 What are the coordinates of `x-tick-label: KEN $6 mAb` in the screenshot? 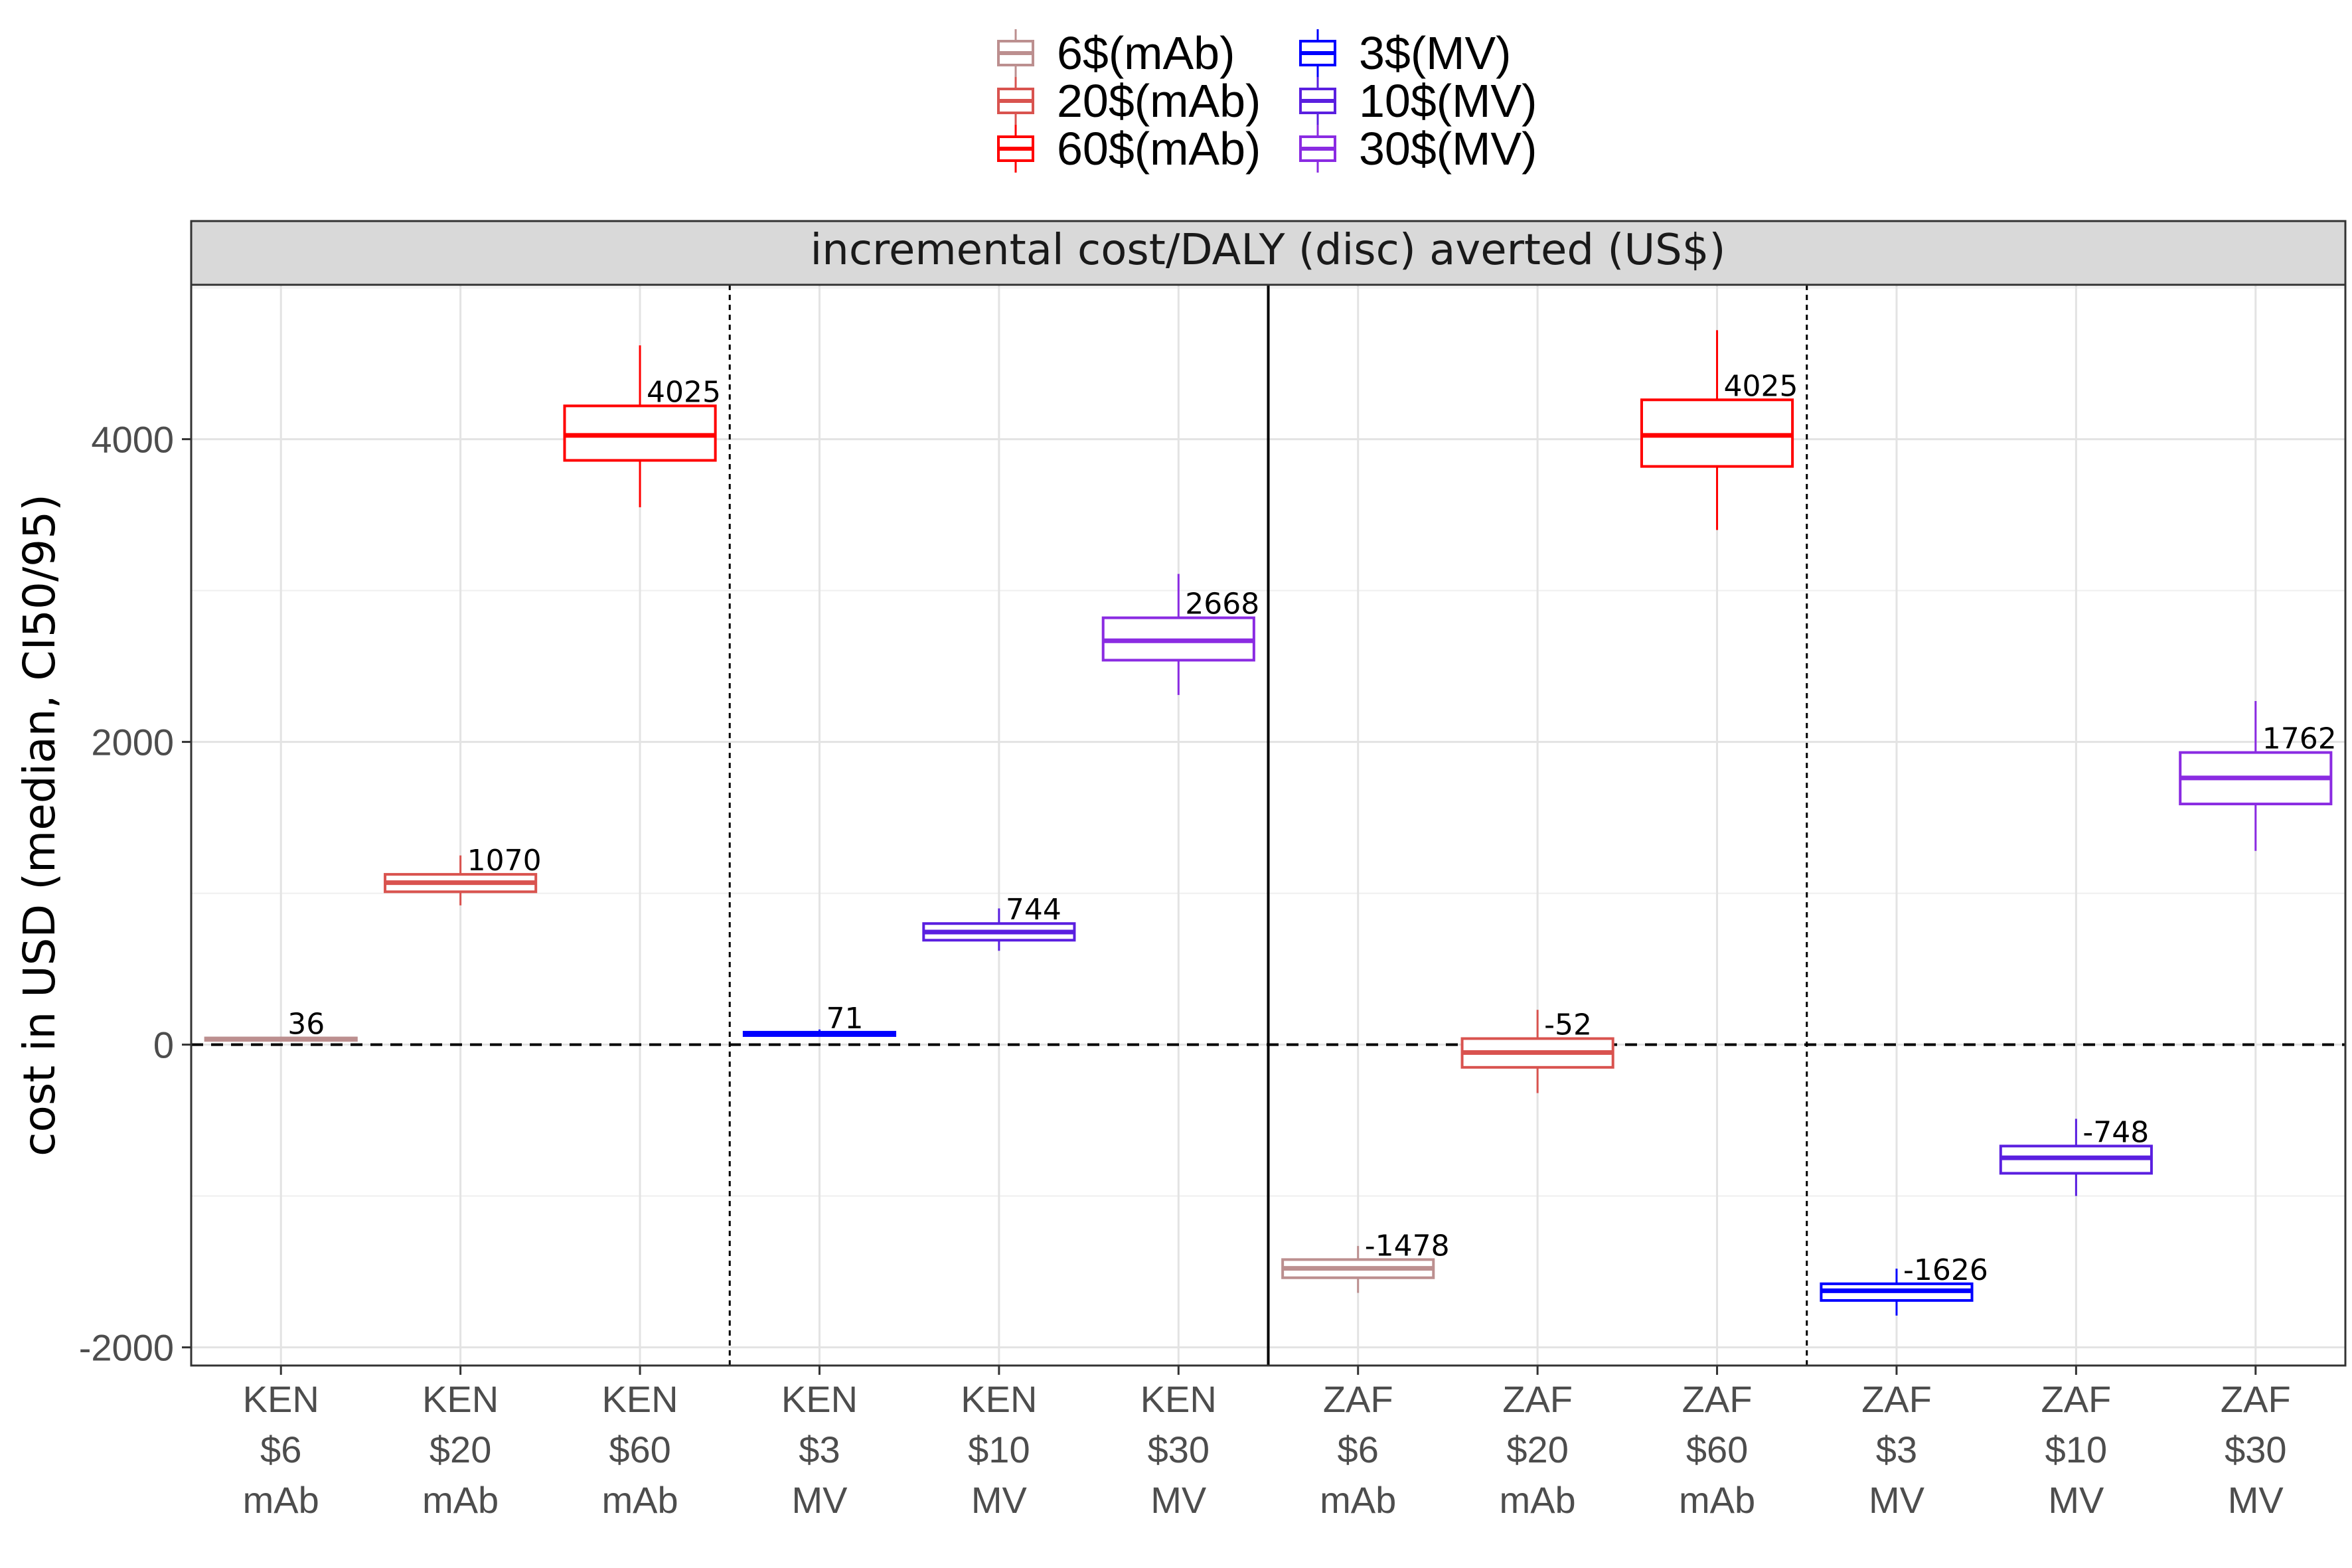 It's located at (281, 1450).